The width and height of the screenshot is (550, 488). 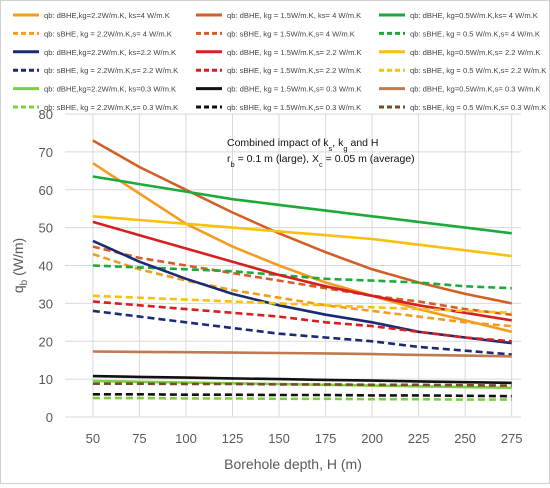 I want to click on x-tick-label: 125, so click(x=233, y=438).